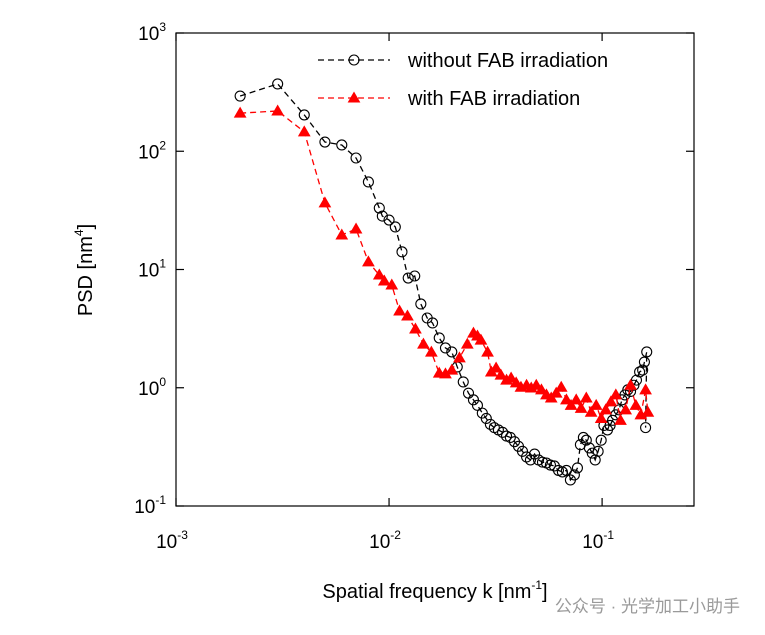  Describe the element at coordinates (86, 276) in the screenshot. I see `y-axis-title-part: PSD [nm` at that location.